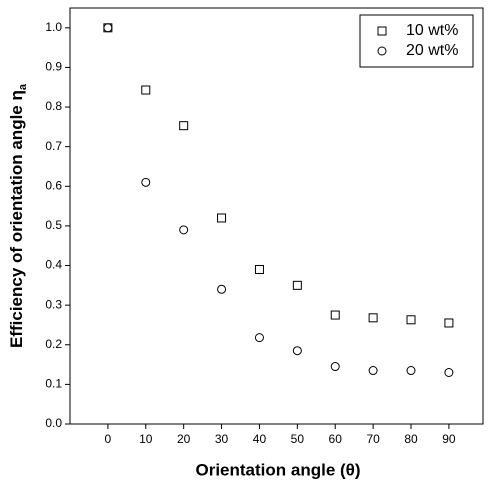 Image resolution: width=489 pixels, height=490 pixels. I want to click on x-tick-label: 90, so click(449, 439).